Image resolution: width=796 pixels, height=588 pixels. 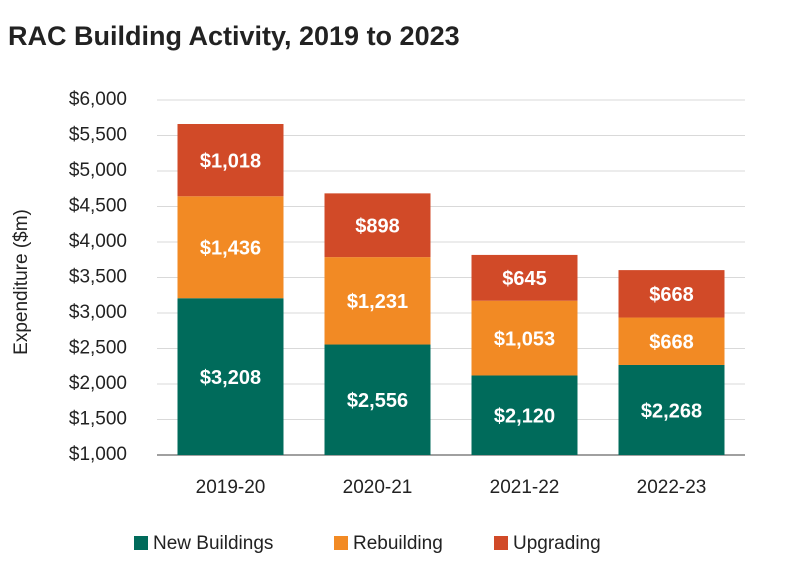 I want to click on data-label: $2,120, so click(x=524, y=417).